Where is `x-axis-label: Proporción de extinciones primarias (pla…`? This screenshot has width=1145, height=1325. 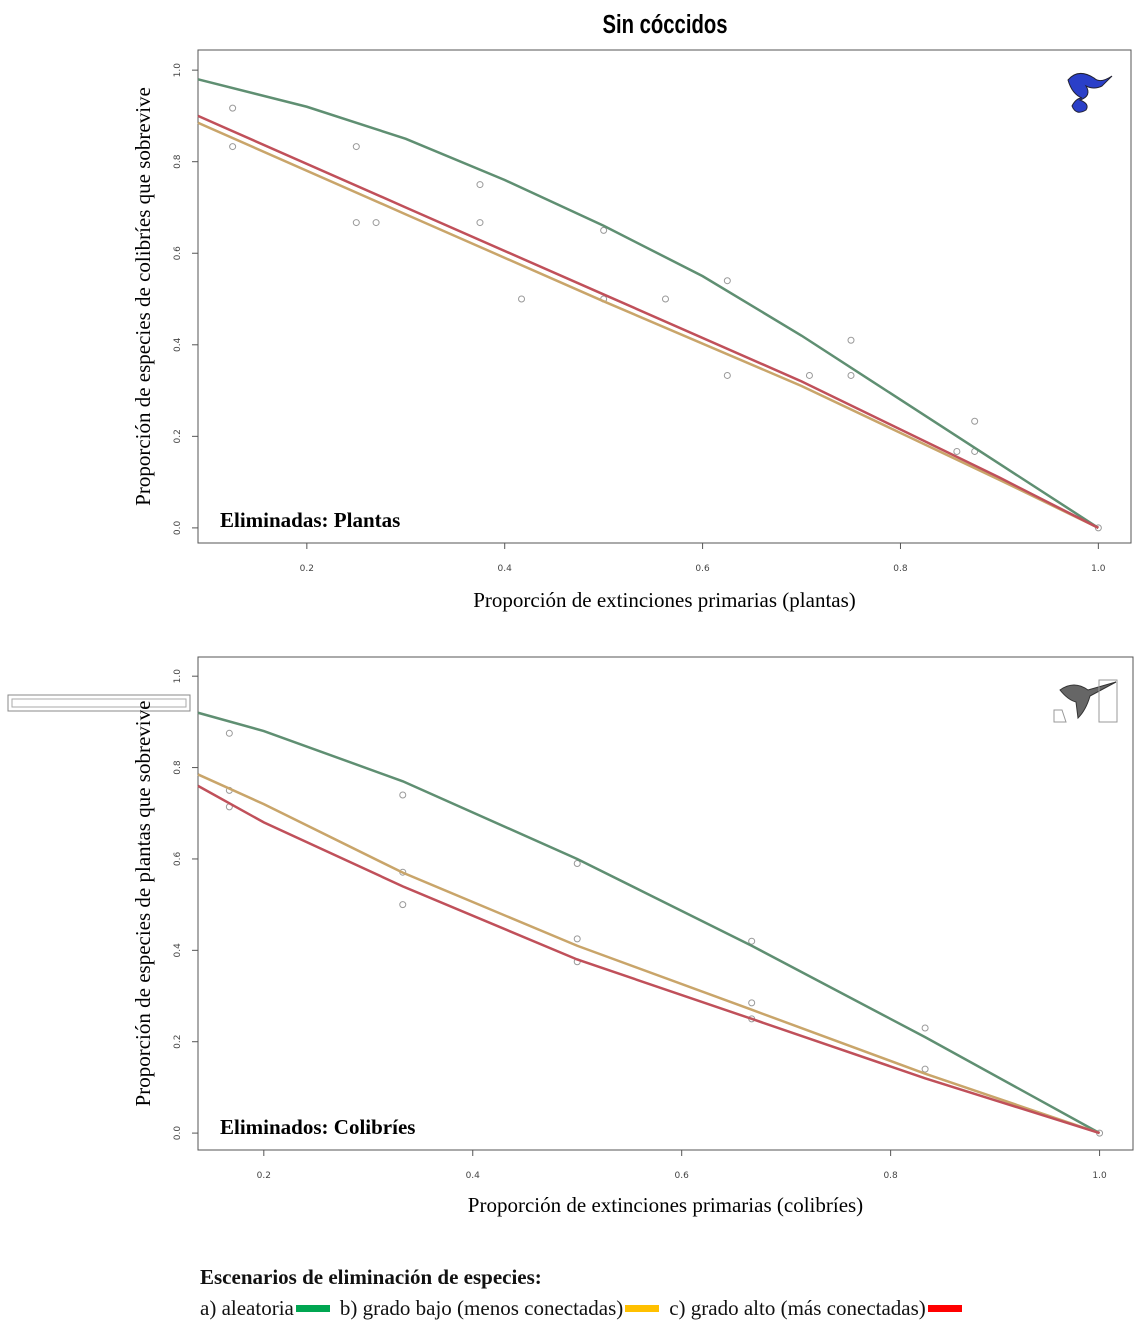 x-axis-label: Proporción de extinciones primarias (pla… is located at coordinates (664, 600).